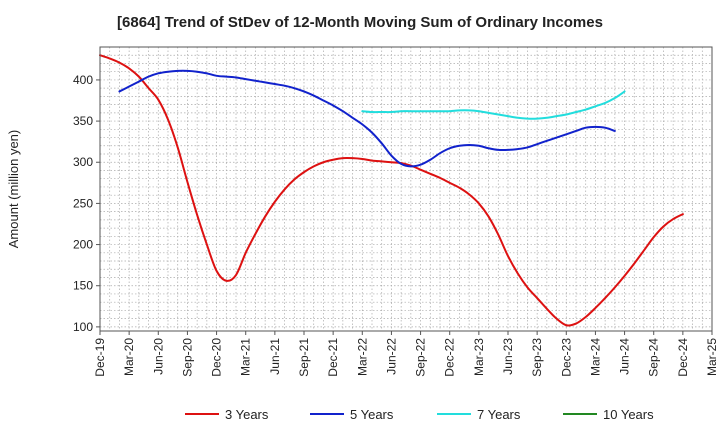  What do you see at coordinates (83, 162) in the screenshot?
I see `y-tick-label: 300` at bounding box center [83, 162].